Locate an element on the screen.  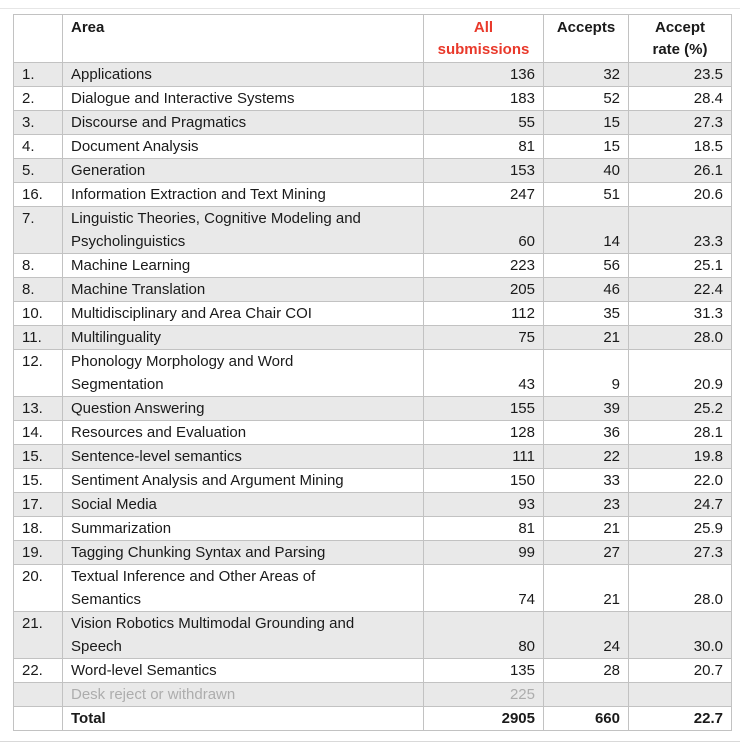
page-bottom-rule is located at coordinates (370, 741).